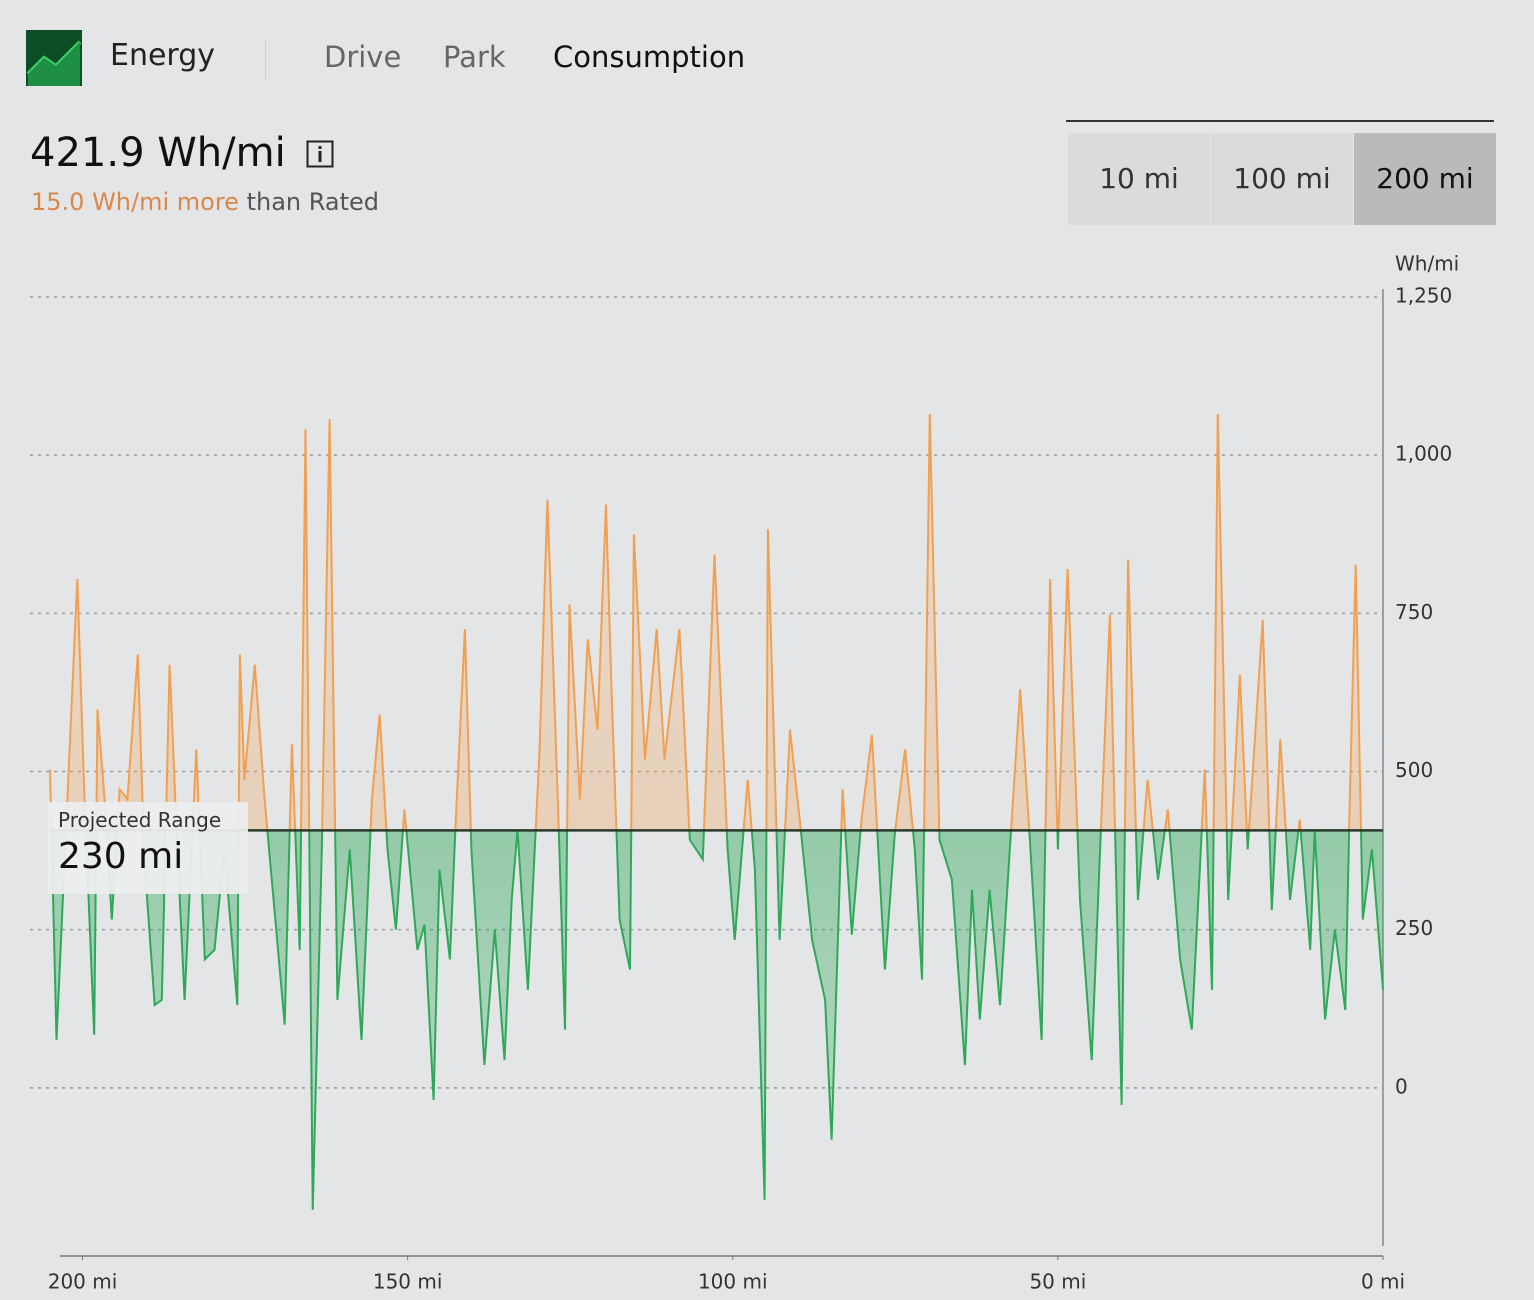  What do you see at coordinates (1282, 179) in the screenshot?
I see `range-button: 100 mi` at bounding box center [1282, 179].